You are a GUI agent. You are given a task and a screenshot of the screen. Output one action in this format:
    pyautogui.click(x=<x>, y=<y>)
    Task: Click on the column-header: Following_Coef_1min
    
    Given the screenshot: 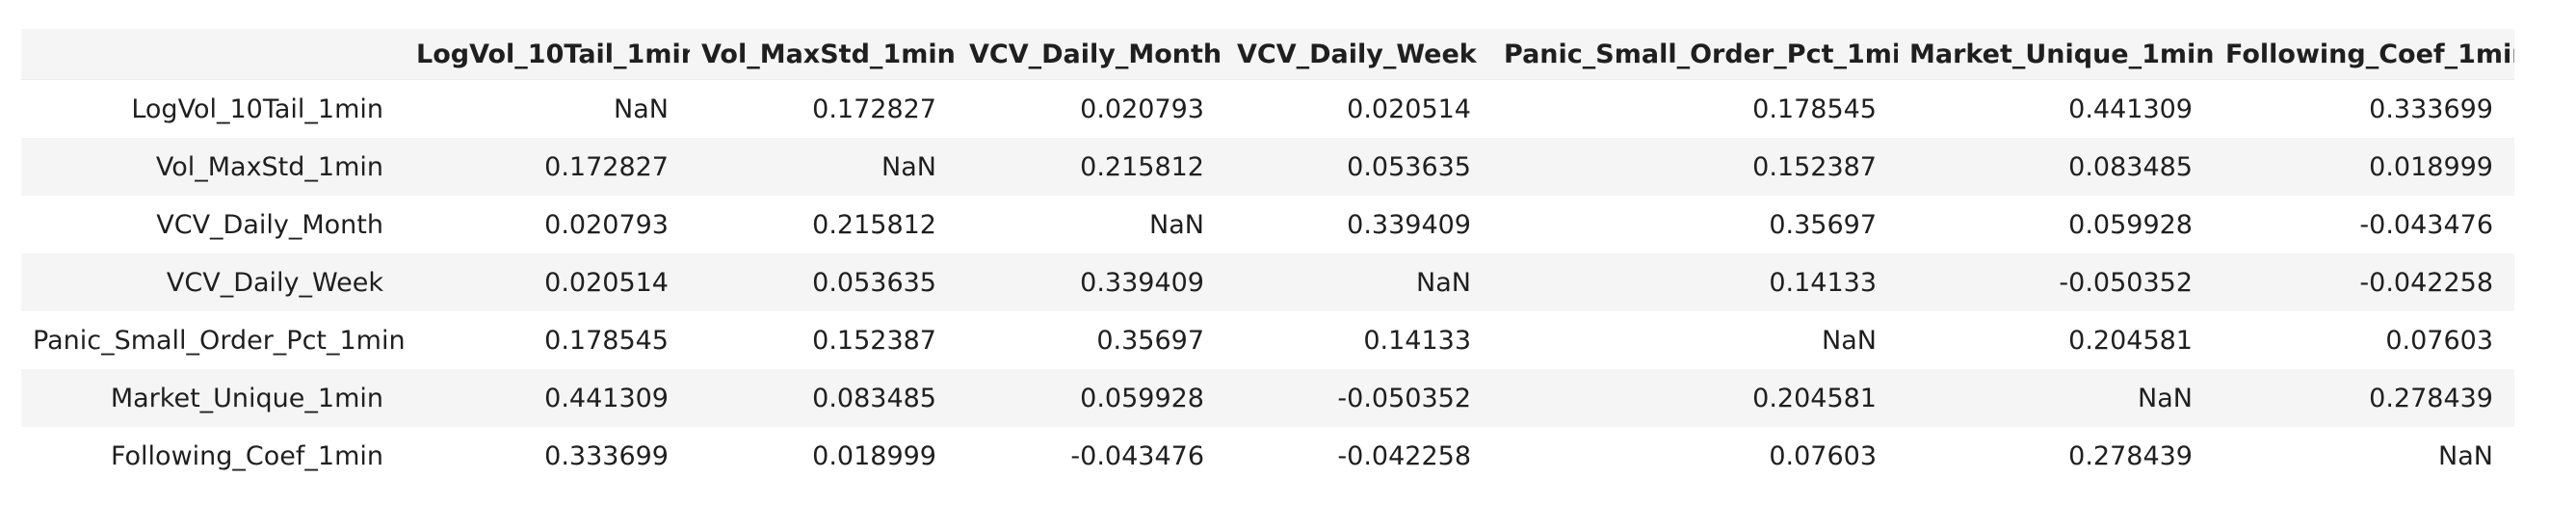 What is the action you would take?
    pyautogui.click(x=2364, y=54)
    